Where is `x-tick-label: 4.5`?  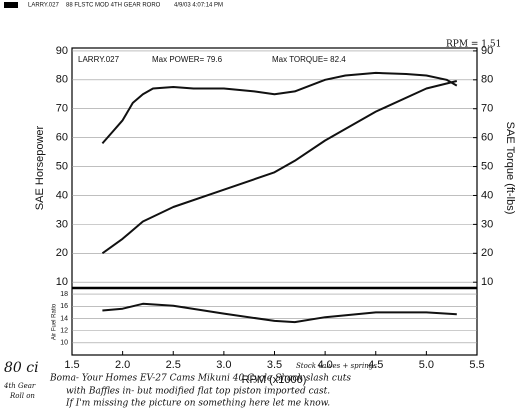
x-tick-label: 4.5 is located at coordinates (375, 365).